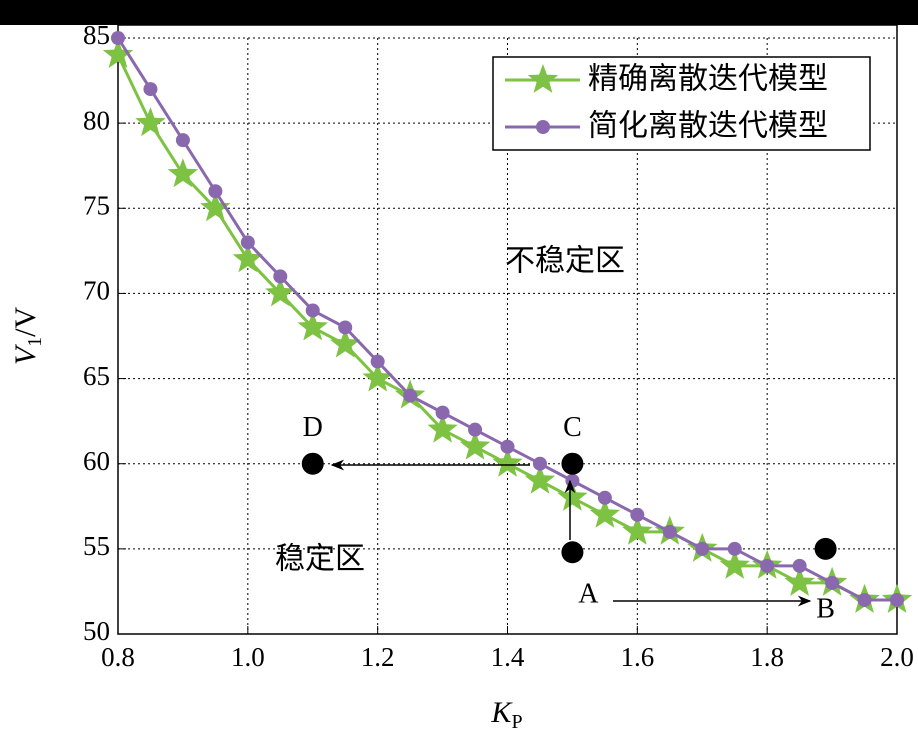 The width and height of the screenshot is (918, 741). What do you see at coordinates (96, 35) in the screenshot?
I see `y-tick-label: 85` at bounding box center [96, 35].